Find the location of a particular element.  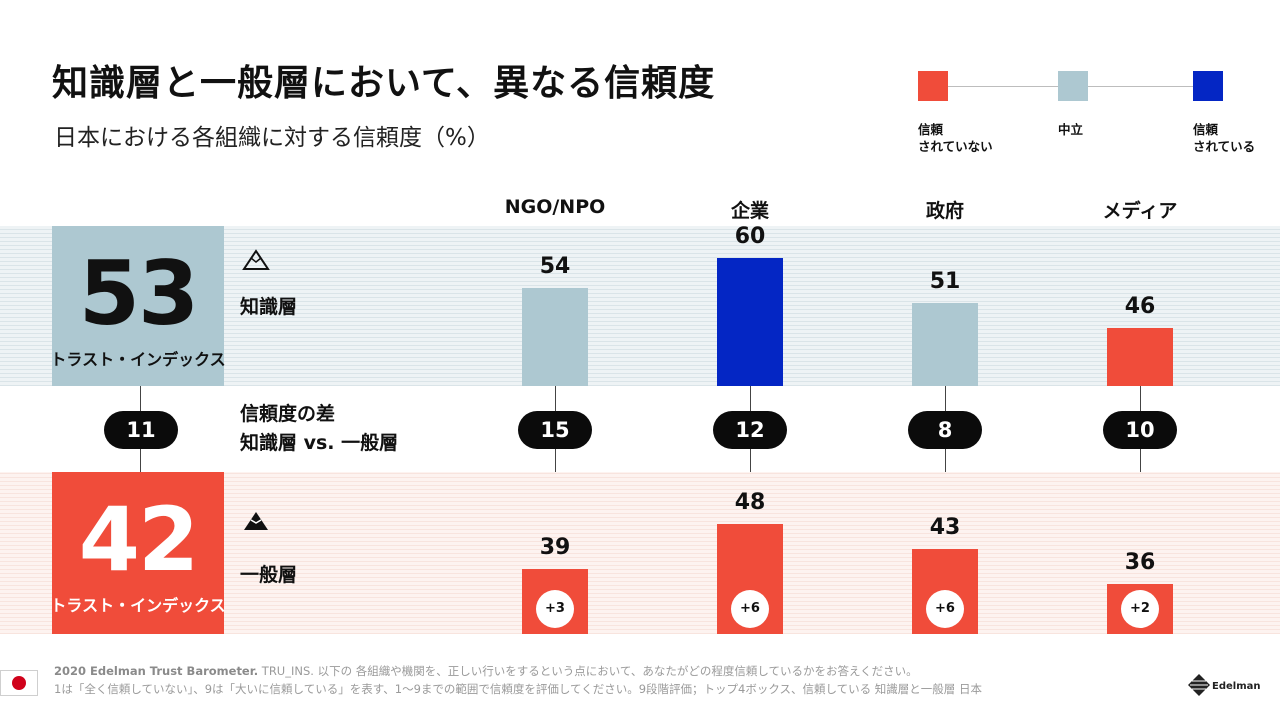

page-title: 知識層と一般層において、異なる信頼度 is located at coordinates (384, 83).